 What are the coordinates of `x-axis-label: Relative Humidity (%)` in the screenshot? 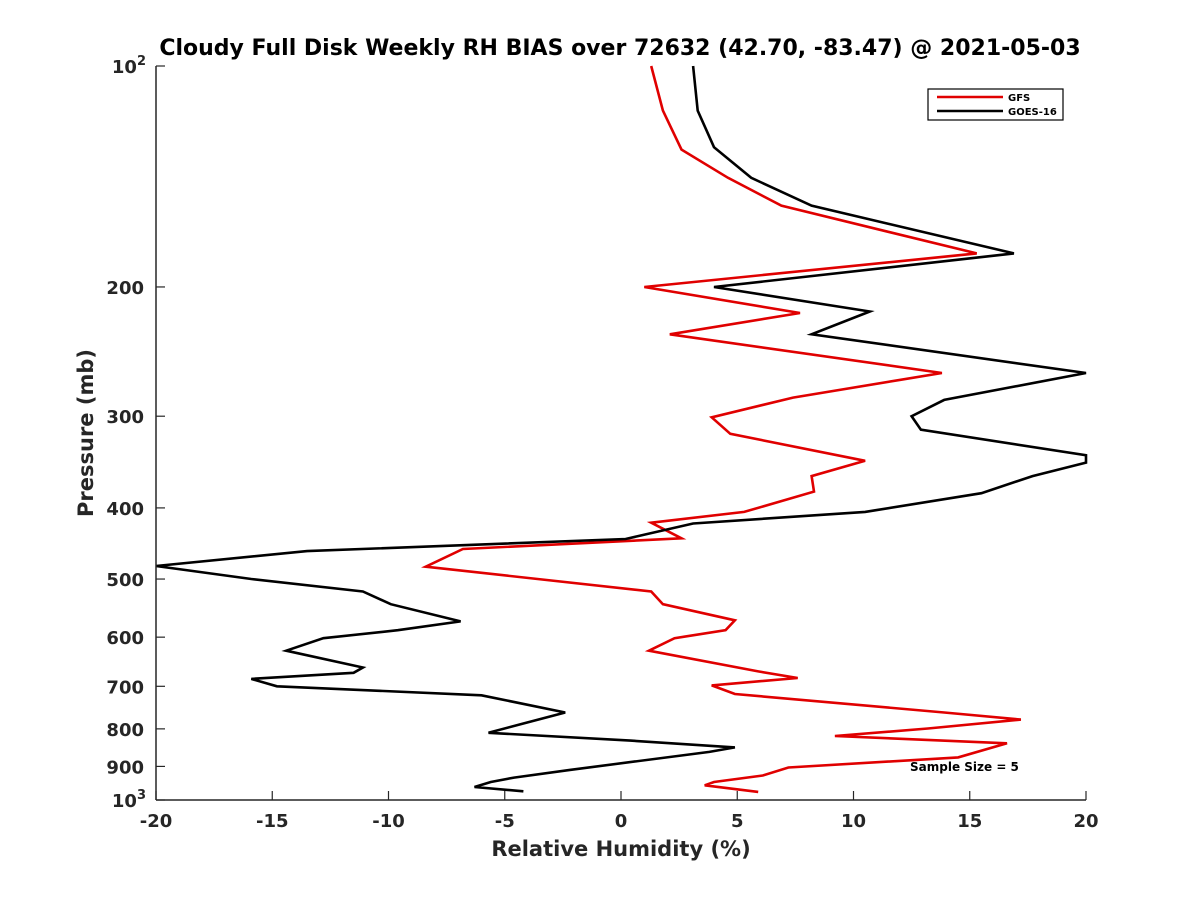 It's located at (620, 849).